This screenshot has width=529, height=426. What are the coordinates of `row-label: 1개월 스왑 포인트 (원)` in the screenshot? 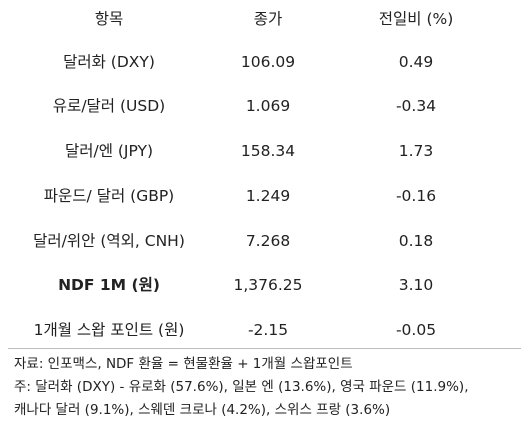 It's located at (109, 330).